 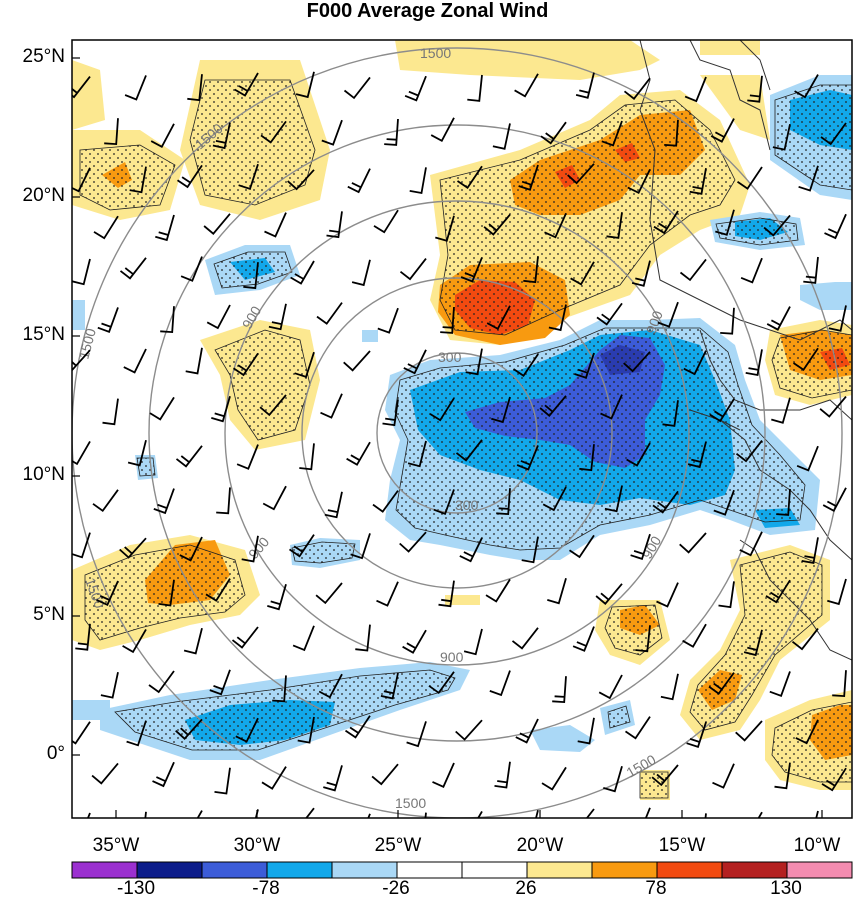 I want to click on colorbar-label: -26, so click(x=396, y=888).